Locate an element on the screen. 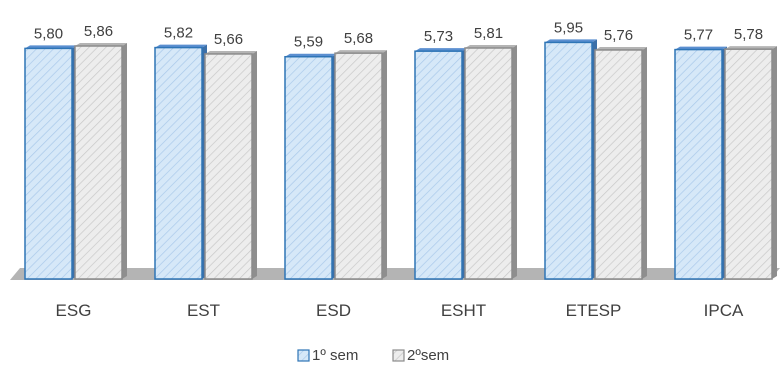 Image resolution: width=780 pixels, height=371 pixels. value-label-esht-s2: 5,81 is located at coordinates (488, 33).